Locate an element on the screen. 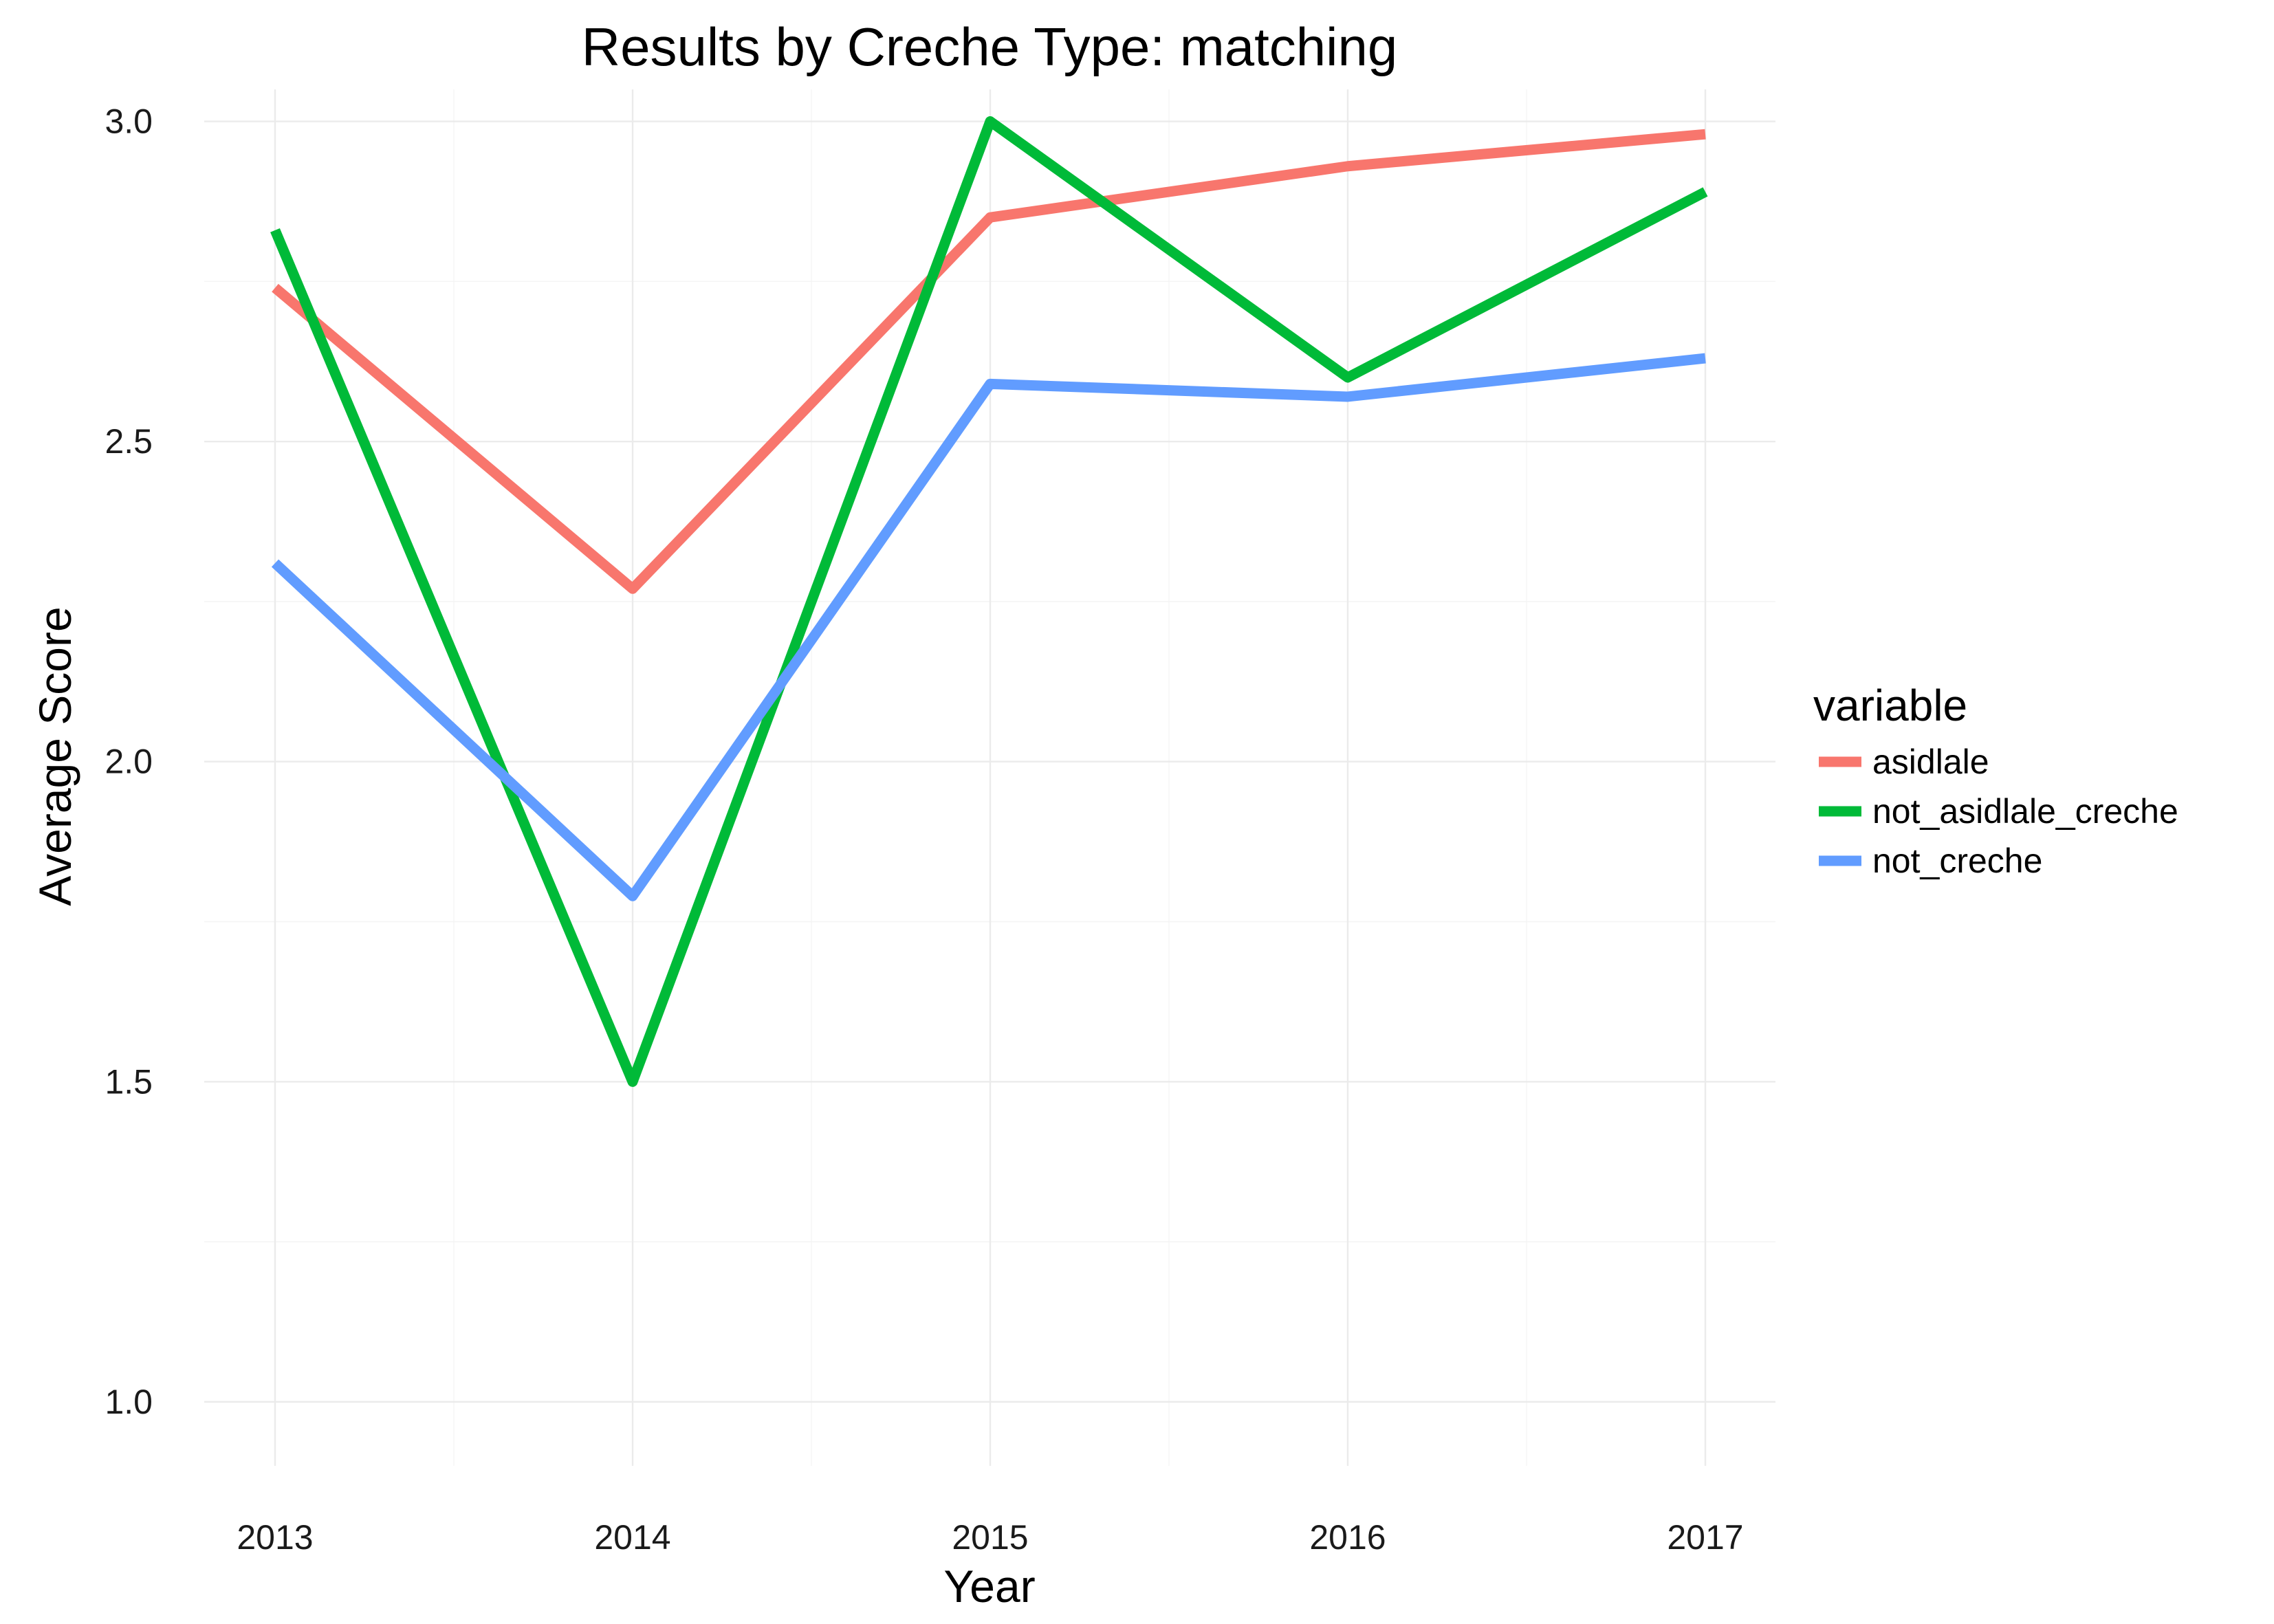 The width and height of the screenshot is (2274, 1624). y-tick-label: 1.5 is located at coordinates (129, 1081).